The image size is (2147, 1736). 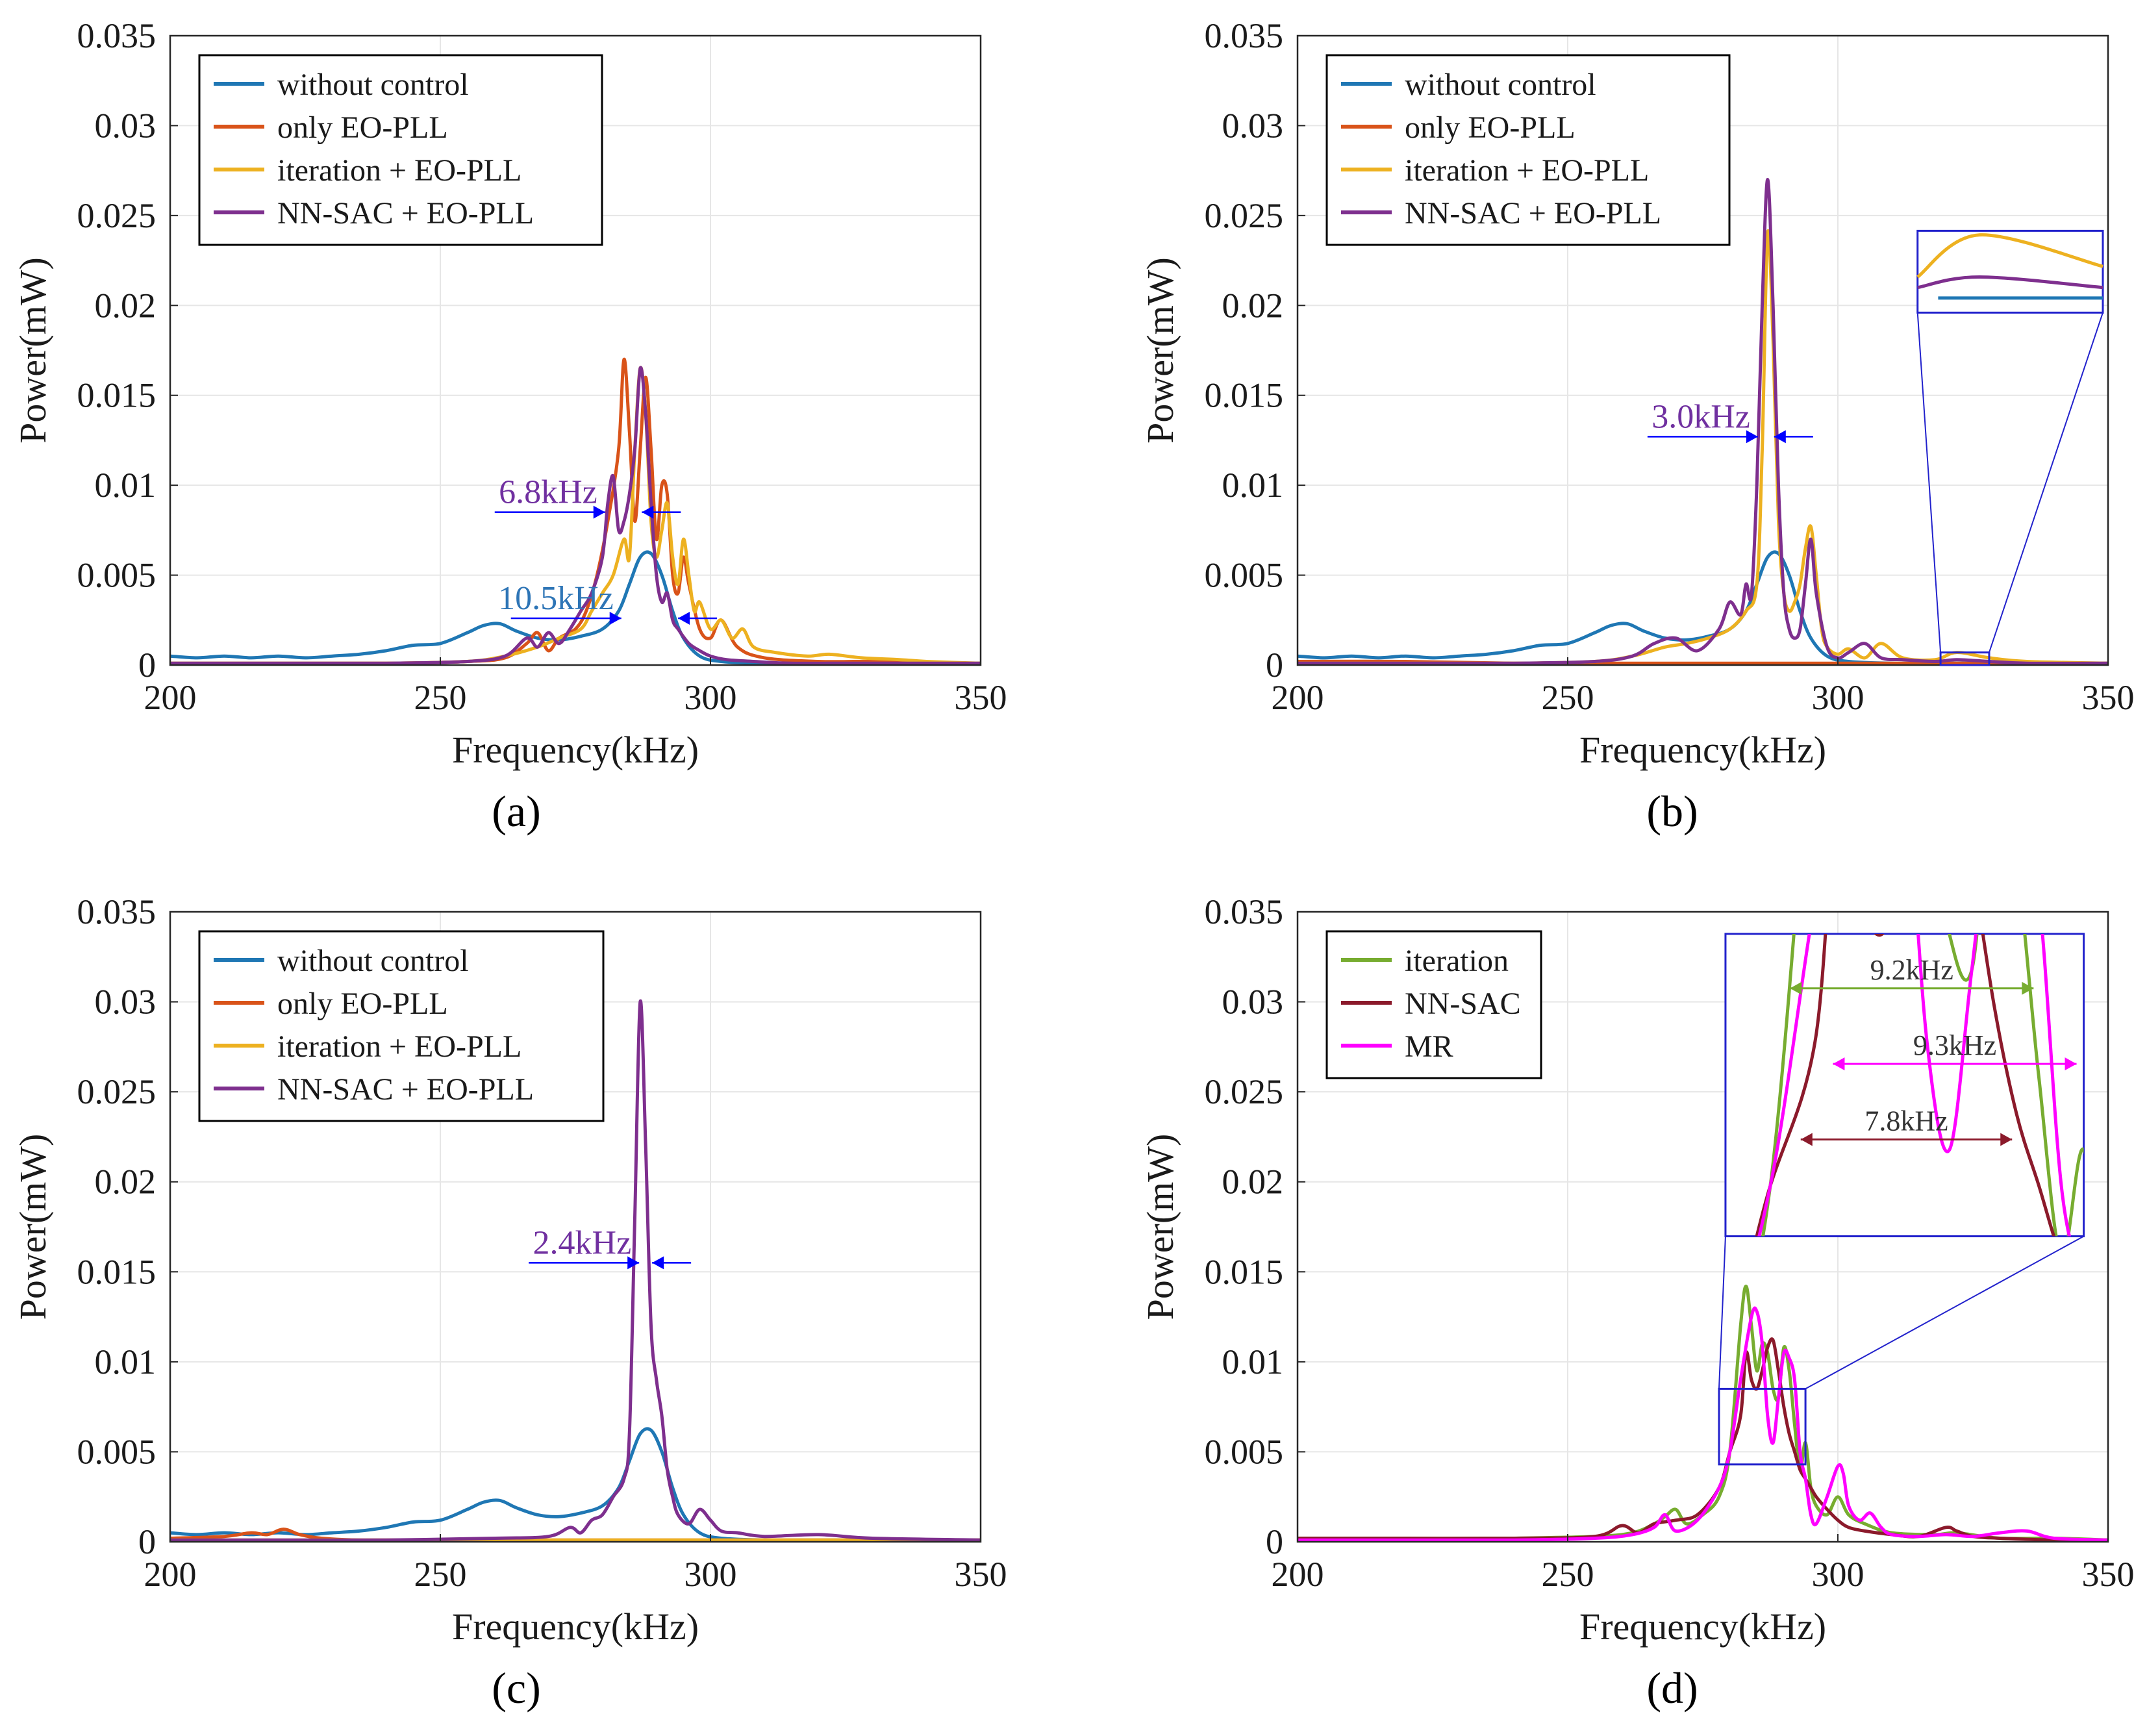 What do you see at coordinates (1762, 1426) in the screenshot?
I see `inset-source-box` at bounding box center [1762, 1426].